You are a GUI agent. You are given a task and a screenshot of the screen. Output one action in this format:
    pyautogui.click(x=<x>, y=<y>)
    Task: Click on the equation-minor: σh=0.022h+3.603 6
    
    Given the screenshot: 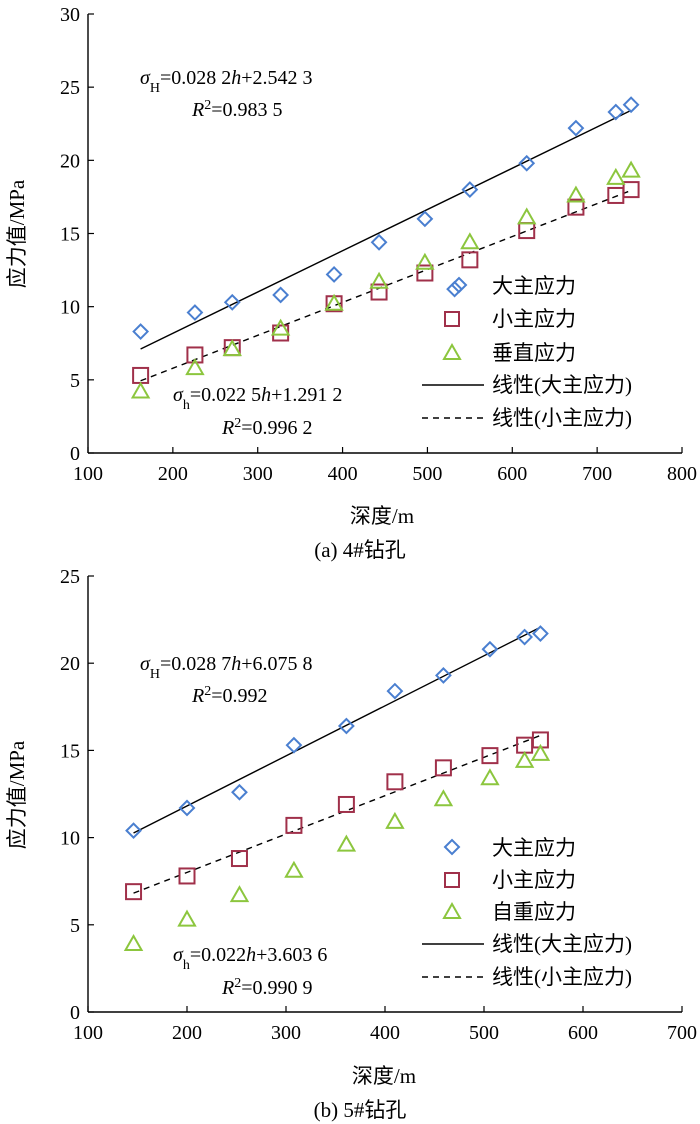 What is the action you would take?
    pyautogui.click(x=250, y=958)
    